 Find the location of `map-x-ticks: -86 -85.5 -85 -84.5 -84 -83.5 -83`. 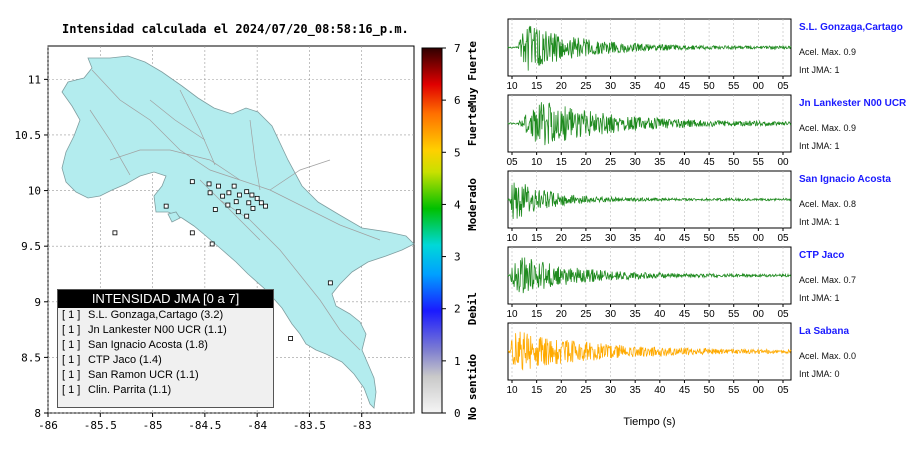

map-x-ticks: -86 -85.5 -85 -84.5 -84 -83.5 -83 is located at coordinates (205, 422).